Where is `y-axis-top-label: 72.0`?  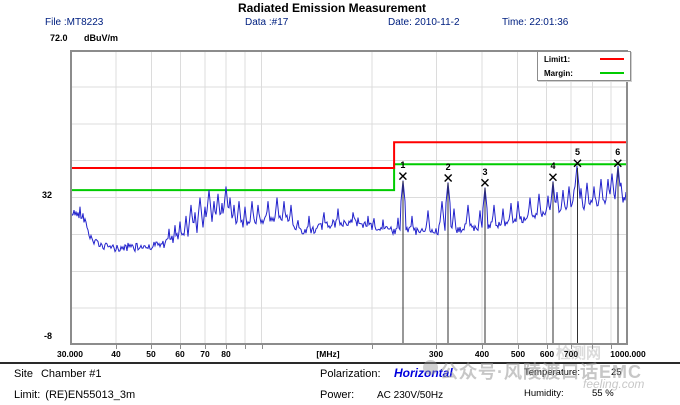 y-axis-top-label: 72.0 is located at coordinates (59, 38).